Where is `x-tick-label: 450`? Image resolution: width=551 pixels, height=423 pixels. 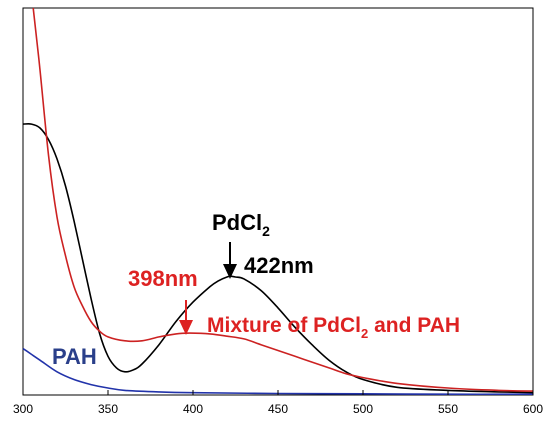 x-tick-label: 450 is located at coordinates (278, 409).